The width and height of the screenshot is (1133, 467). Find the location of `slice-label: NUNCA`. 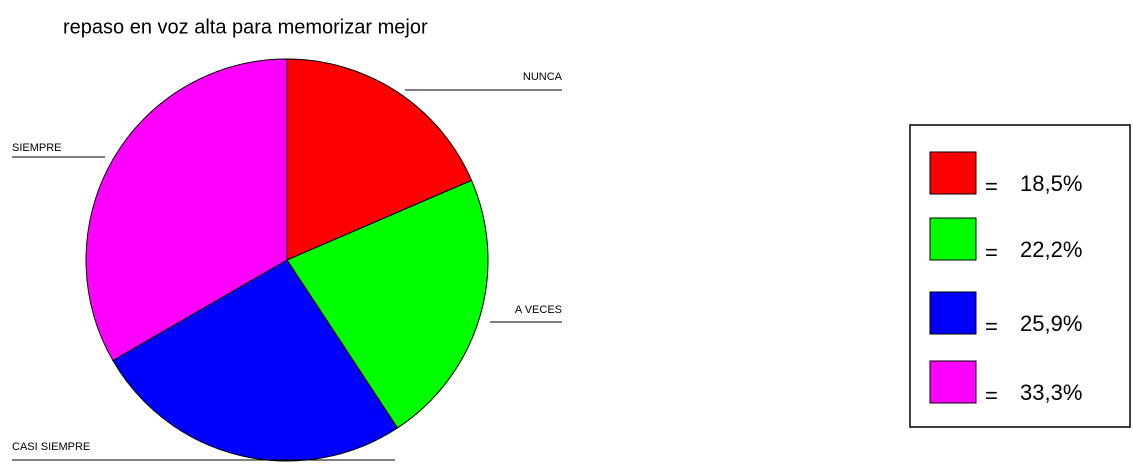

slice-label: NUNCA is located at coordinates (543, 77).